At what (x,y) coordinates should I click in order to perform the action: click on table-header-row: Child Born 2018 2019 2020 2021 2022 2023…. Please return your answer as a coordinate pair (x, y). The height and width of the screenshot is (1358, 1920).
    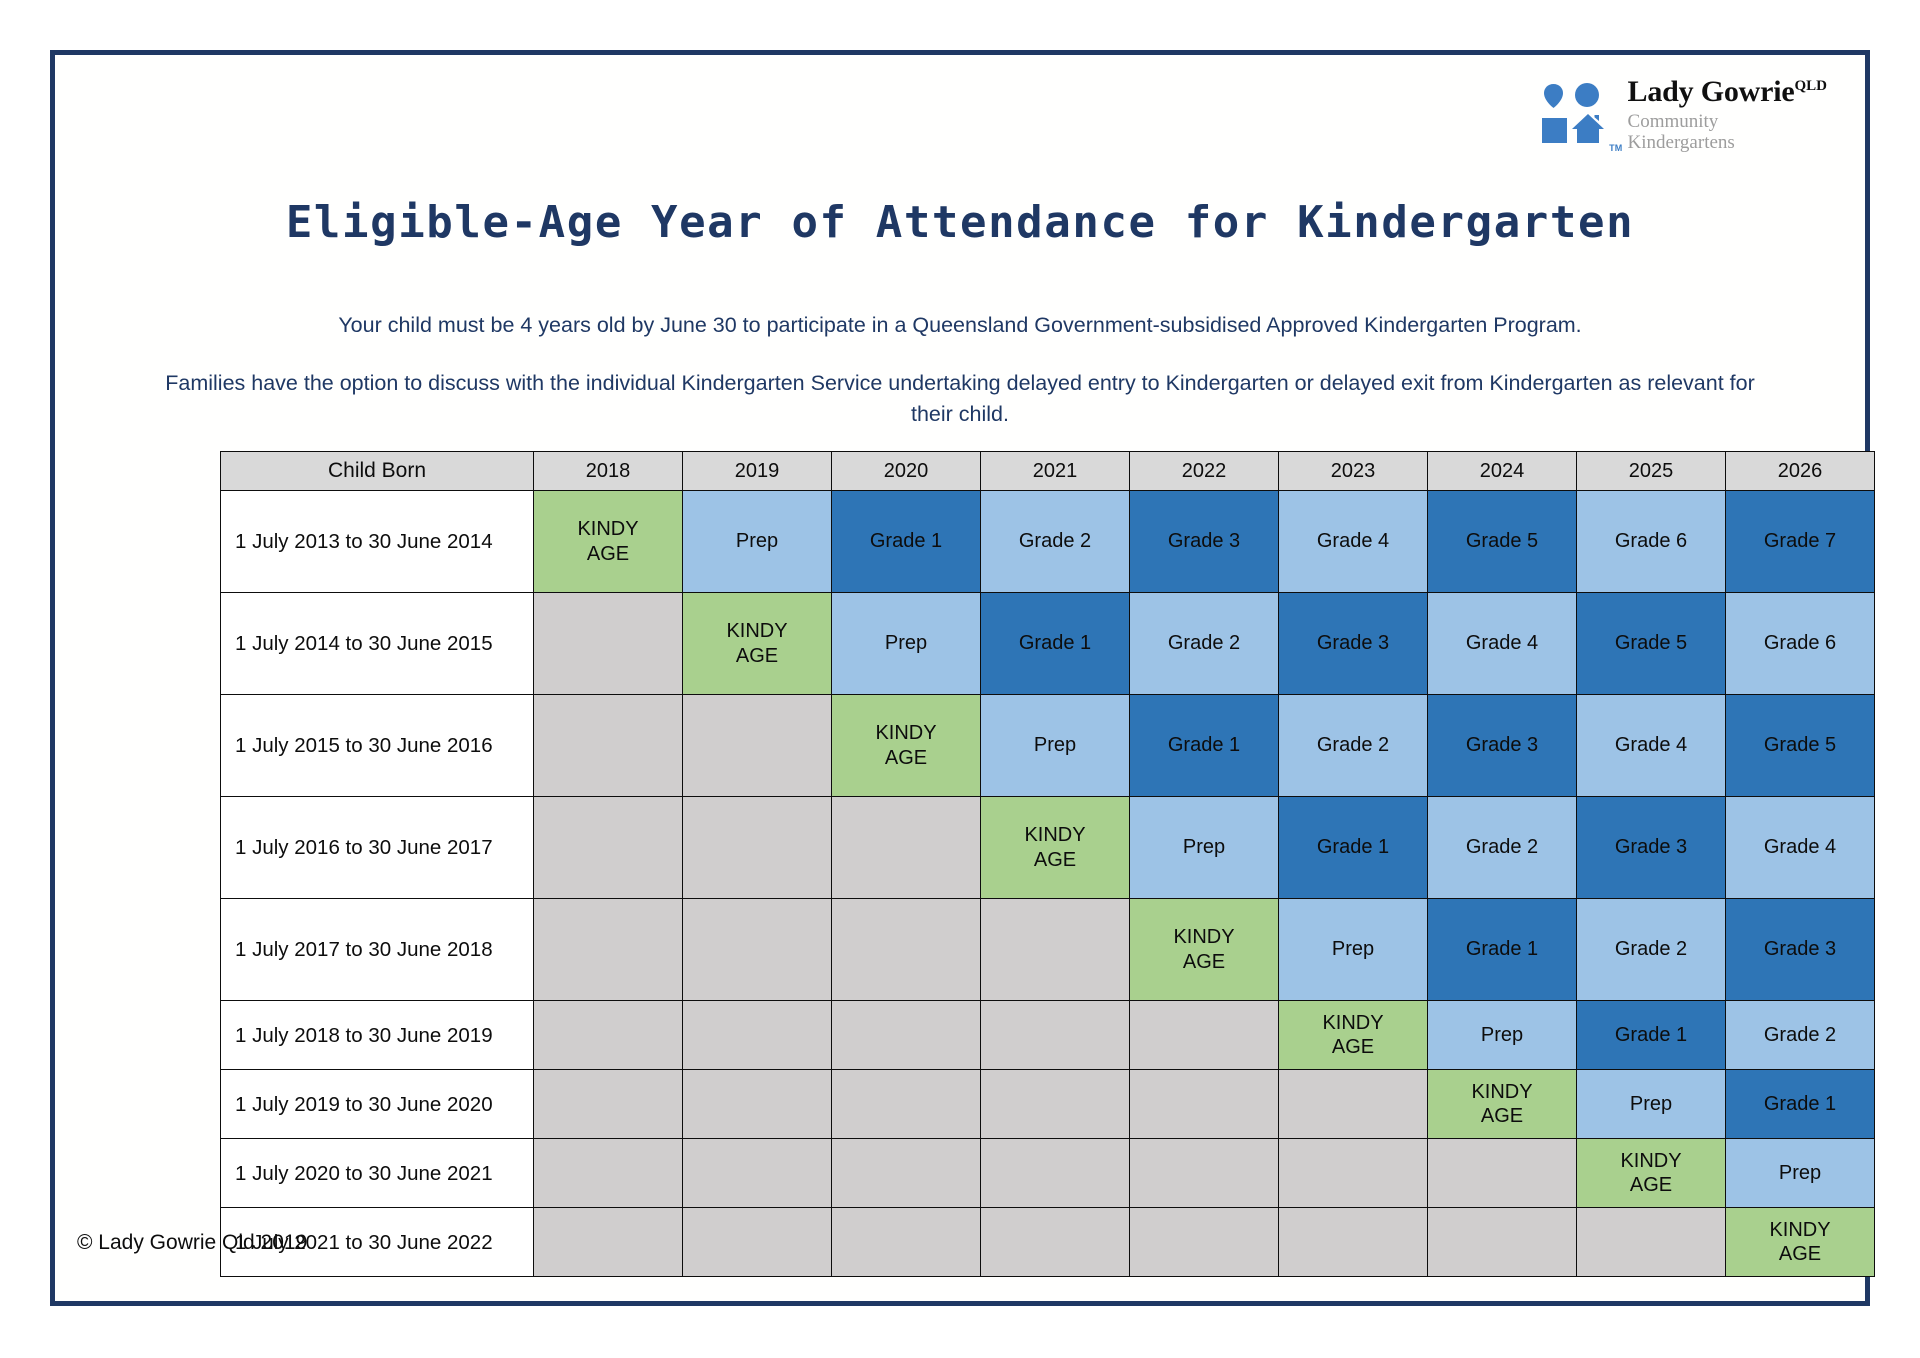
    Looking at the image, I should click on (1047, 471).